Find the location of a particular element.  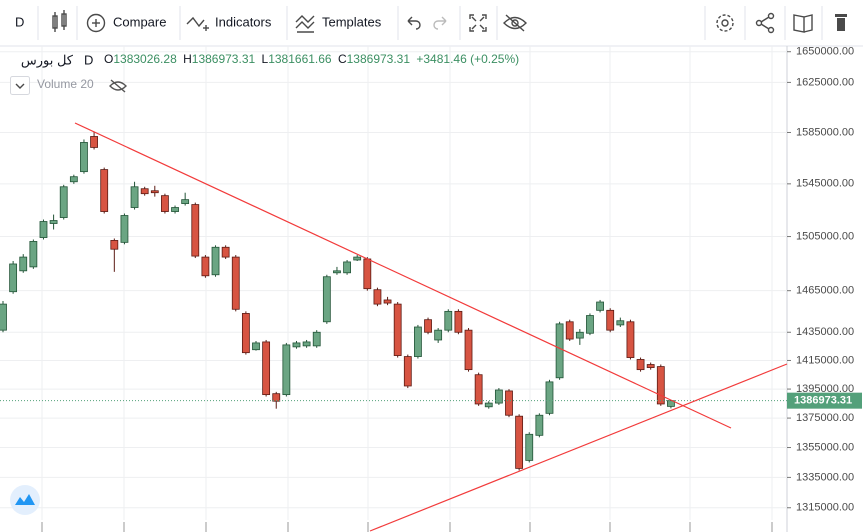

open-value: 1383026.28 is located at coordinates (145, 59).